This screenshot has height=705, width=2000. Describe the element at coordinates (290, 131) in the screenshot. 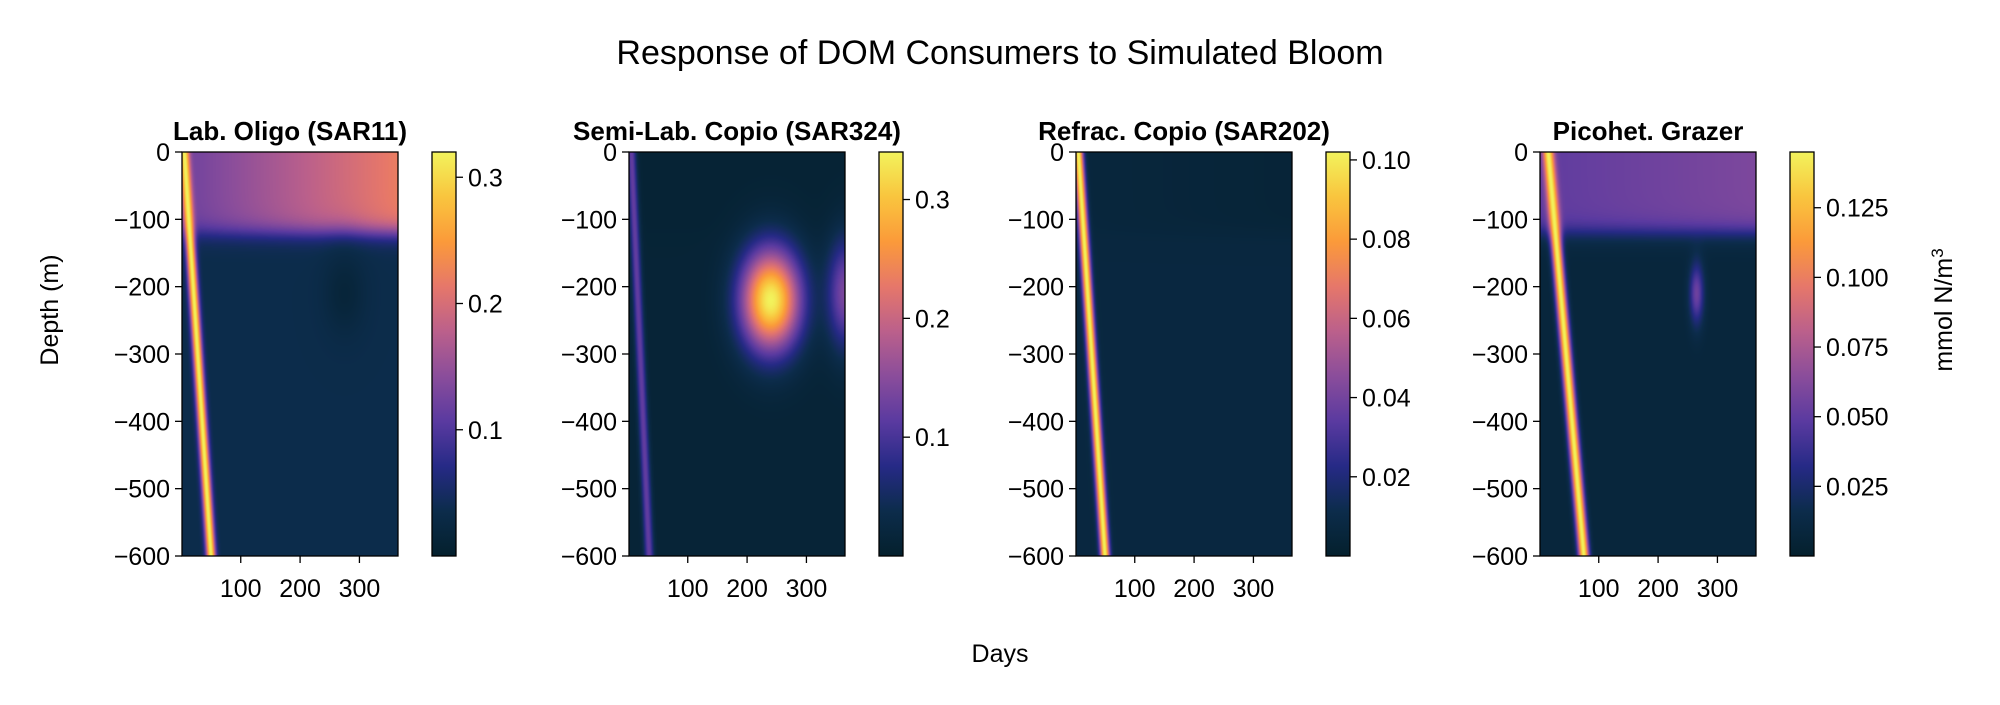

I see `panel-title: Lab. Oligo (SAR11)` at that location.